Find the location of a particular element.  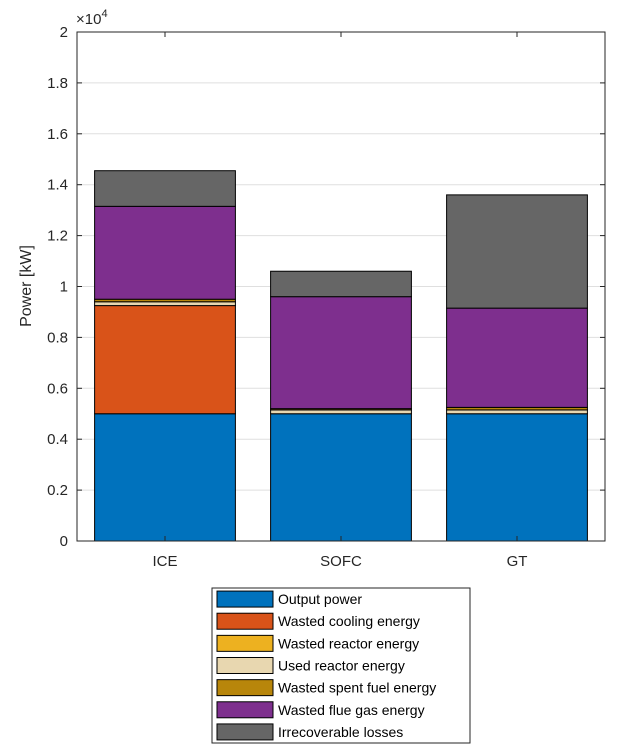

y-tick-label: 0 is located at coordinates (64, 541).